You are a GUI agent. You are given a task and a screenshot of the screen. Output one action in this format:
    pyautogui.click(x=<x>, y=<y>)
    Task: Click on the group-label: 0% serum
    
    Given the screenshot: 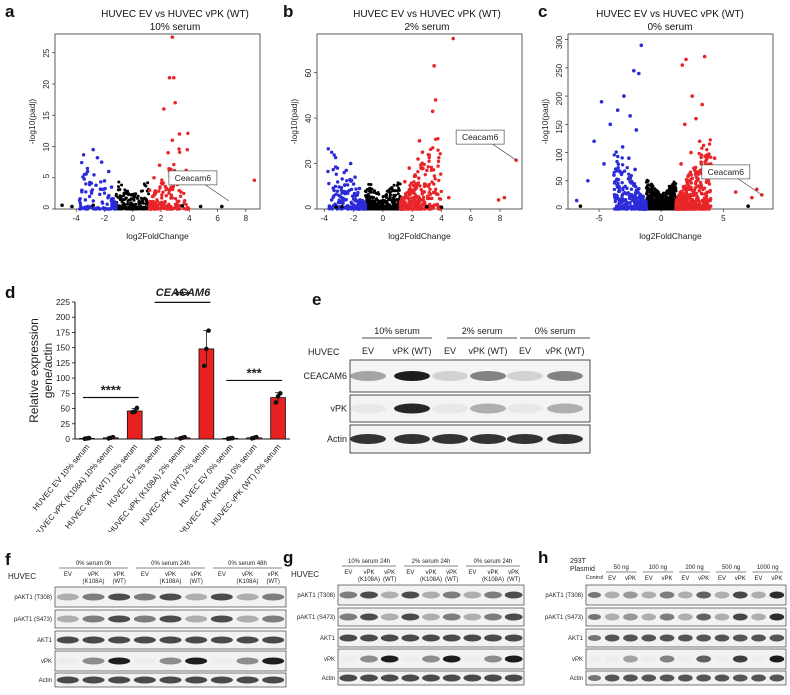 What is the action you would take?
    pyautogui.click(x=555, y=331)
    